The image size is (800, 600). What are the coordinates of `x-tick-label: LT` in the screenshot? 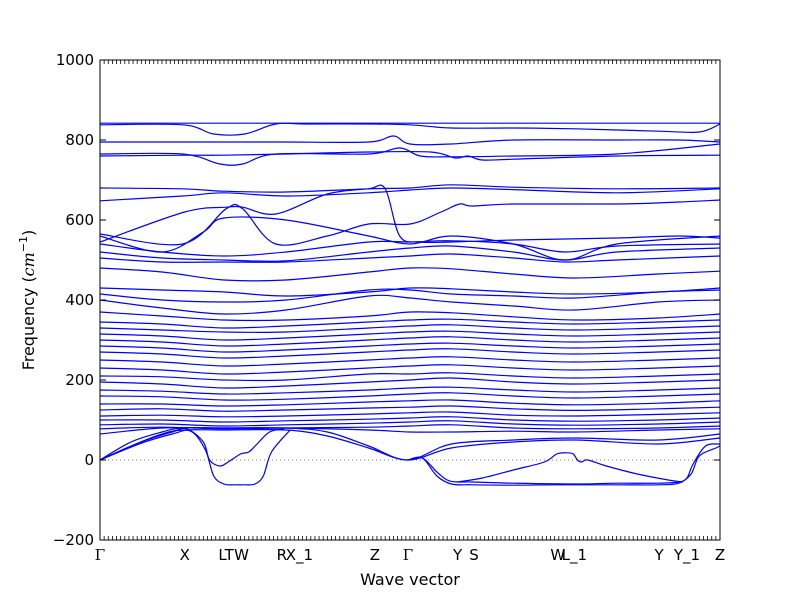 It's located at (226, 555).